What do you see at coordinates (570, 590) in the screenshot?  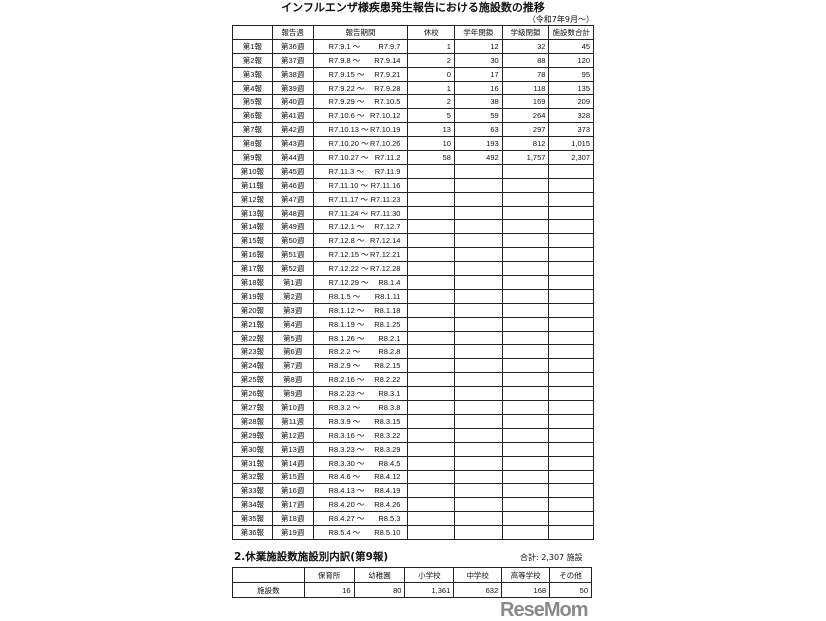 I see `facility-count: 50` at bounding box center [570, 590].